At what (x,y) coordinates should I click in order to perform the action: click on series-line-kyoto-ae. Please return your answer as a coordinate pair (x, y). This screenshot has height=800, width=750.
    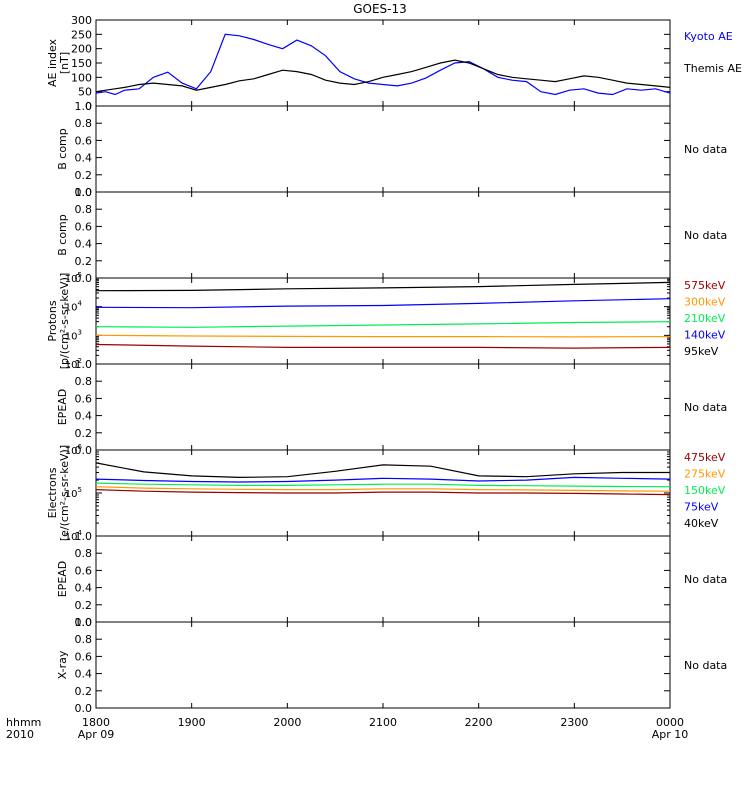
    Looking at the image, I should click on (383, 64).